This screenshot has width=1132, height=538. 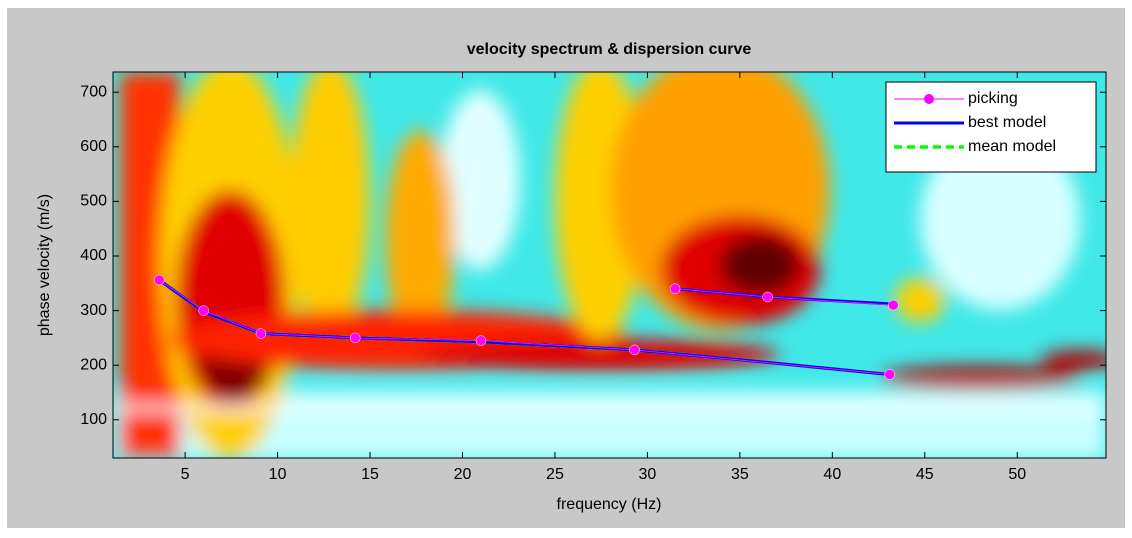 What do you see at coordinates (370, 474) in the screenshot?
I see `x-tick-label: 15` at bounding box center [370, 474].